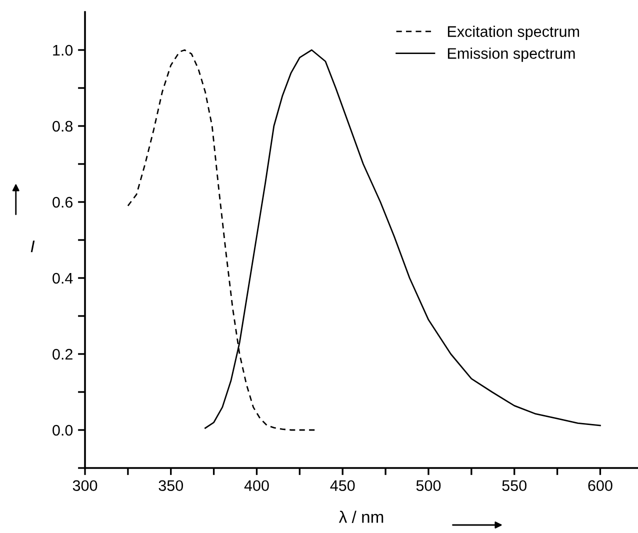 The height and width of the screenshot is (533, 638). Describe the element at coordinates (511, 55) in the screenshot. I see `legend-label: Emission spectrum` at that location.